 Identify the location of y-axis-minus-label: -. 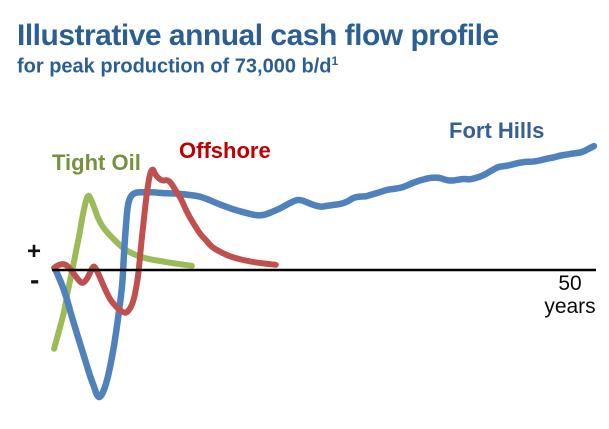
(35, 279).